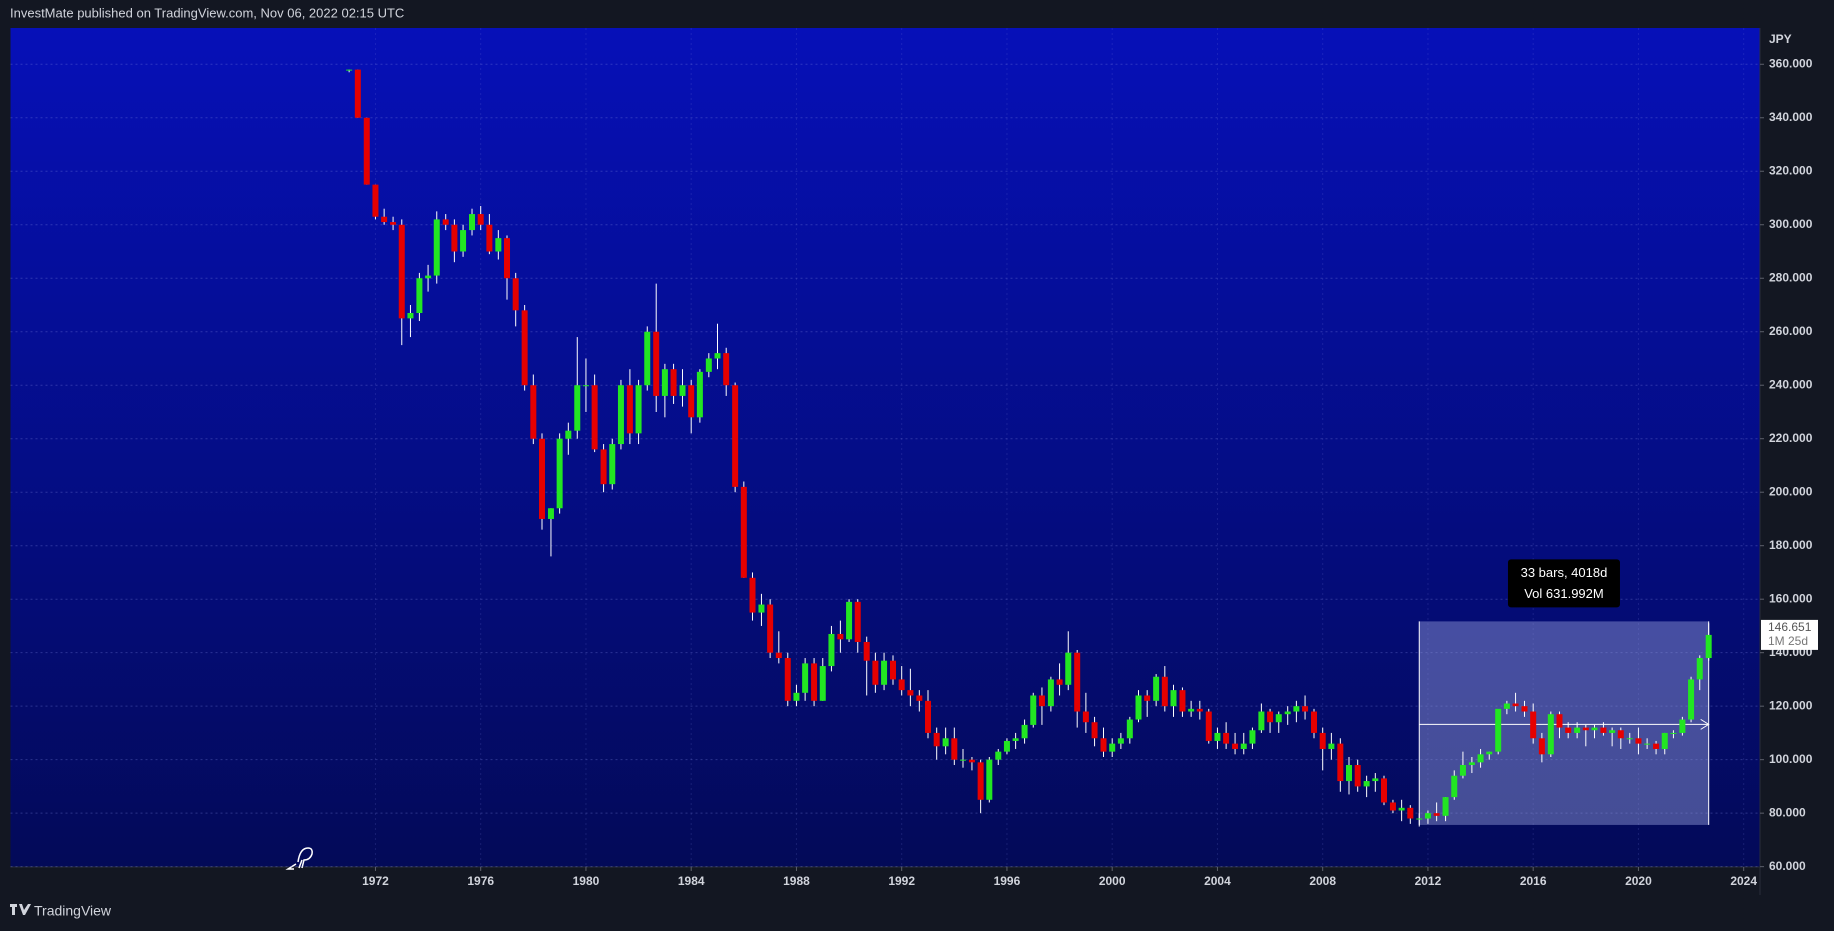 Image resolution: width=1834 pixels, height=931 pixels. I want to click on logo, so click(20, 909).